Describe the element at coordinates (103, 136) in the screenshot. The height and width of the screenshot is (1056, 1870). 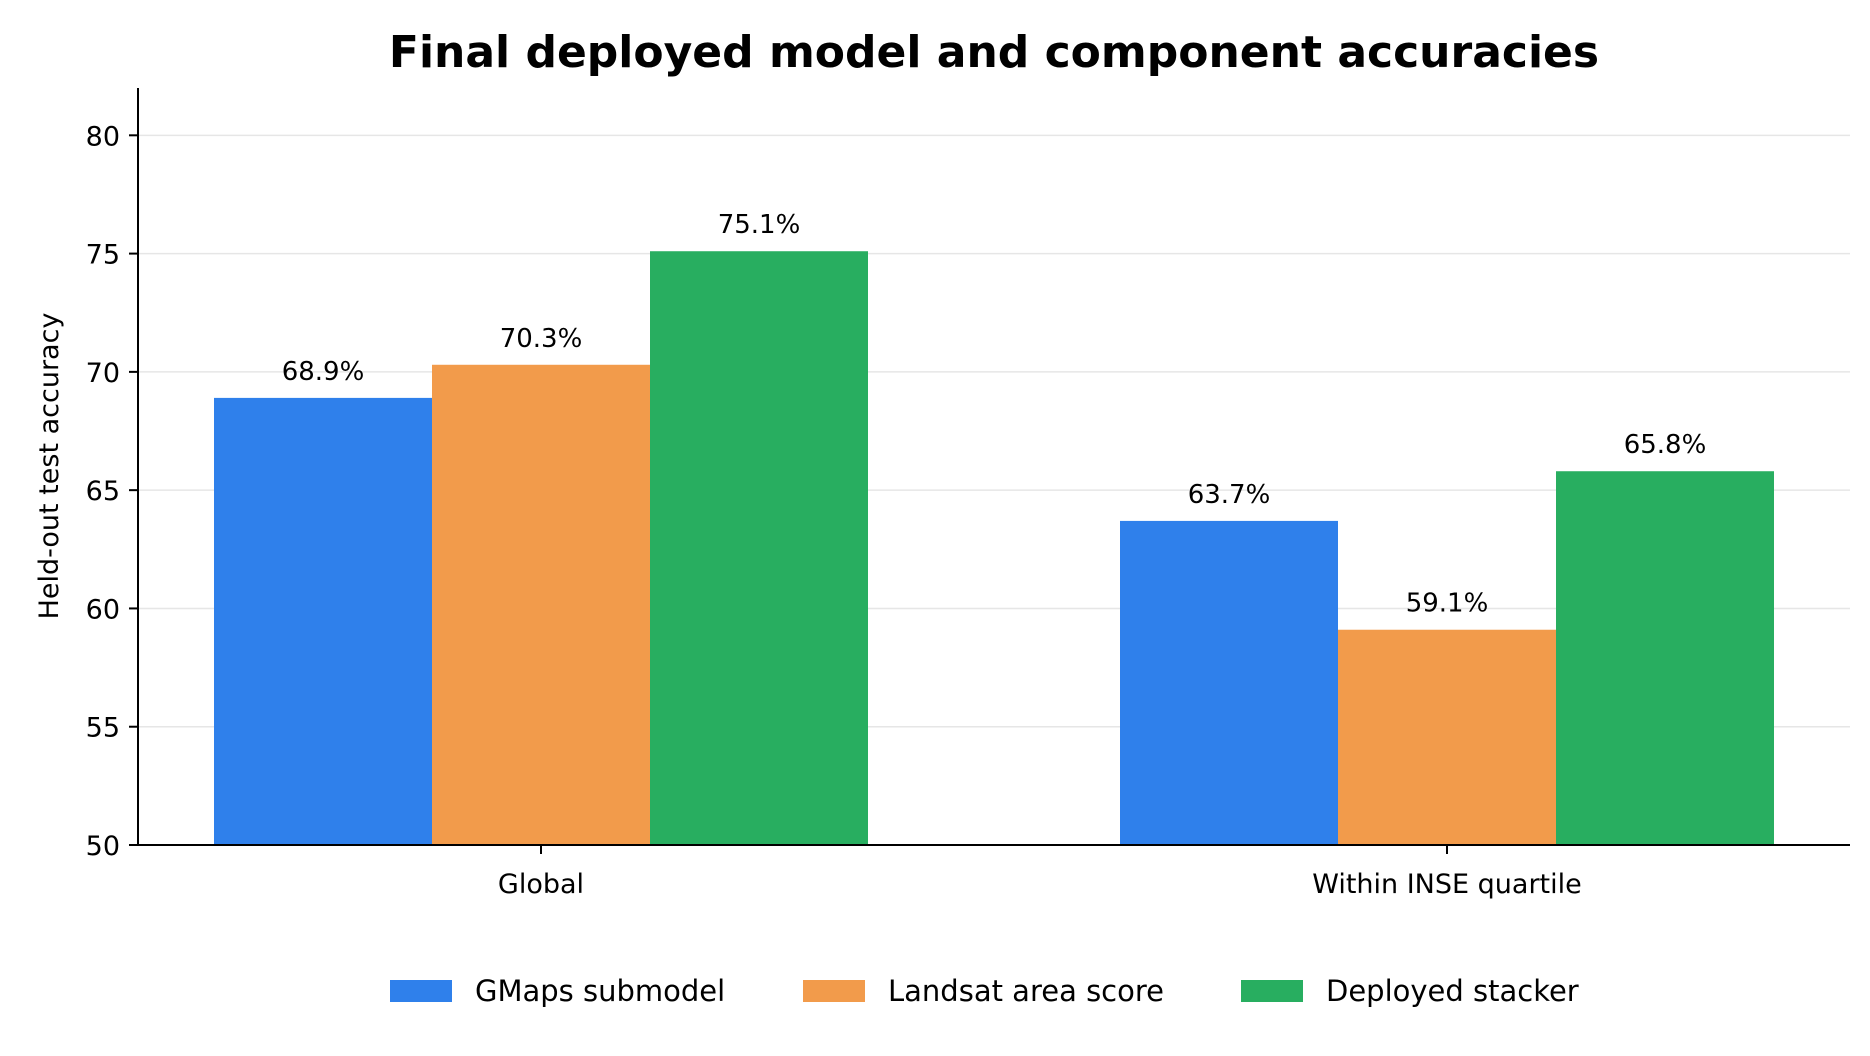
I see `y-tick-label: 80` at that location.